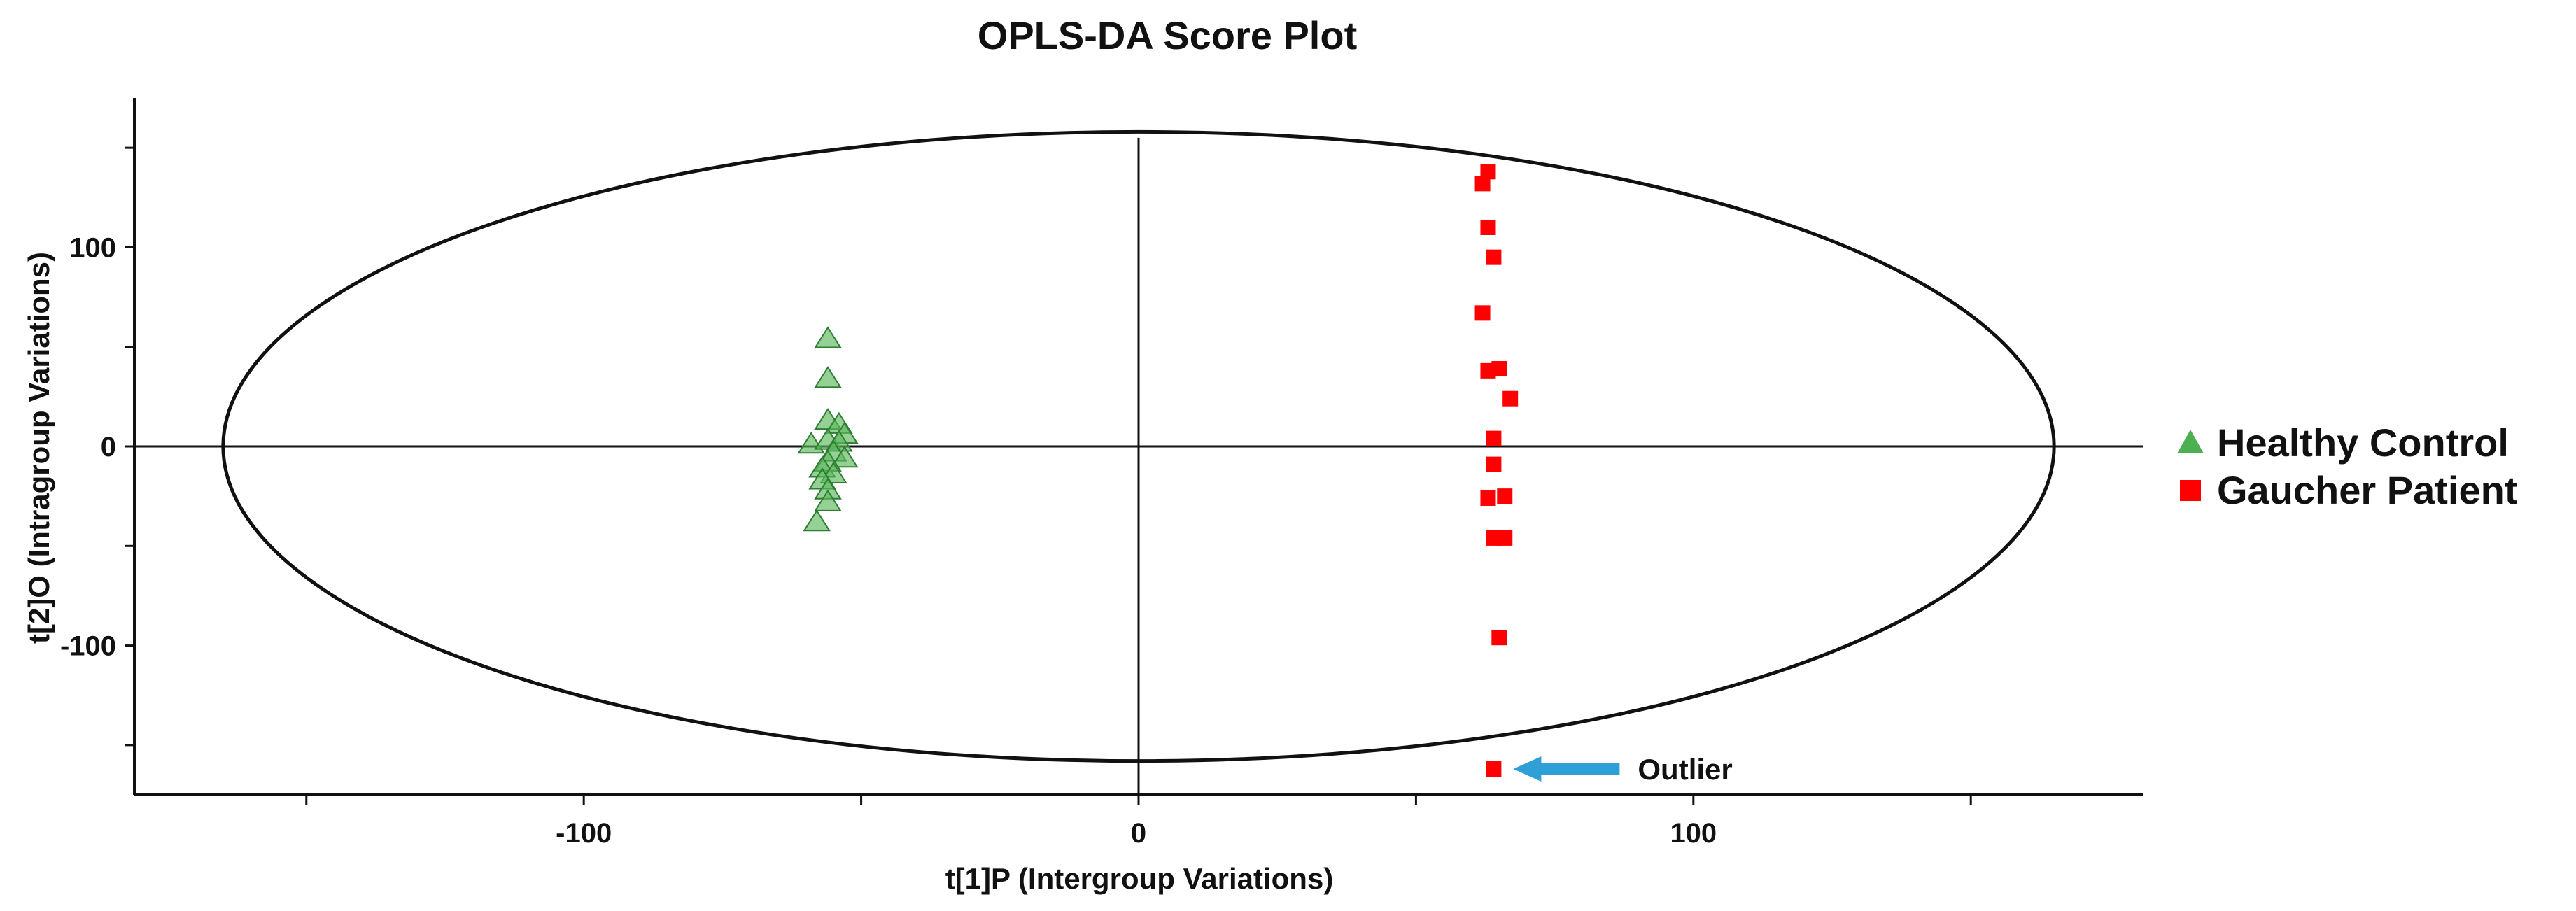  Describe the element at coordinates (2363, 443) in the screenshot. I see `legend-label: Healthy Control` at that location.